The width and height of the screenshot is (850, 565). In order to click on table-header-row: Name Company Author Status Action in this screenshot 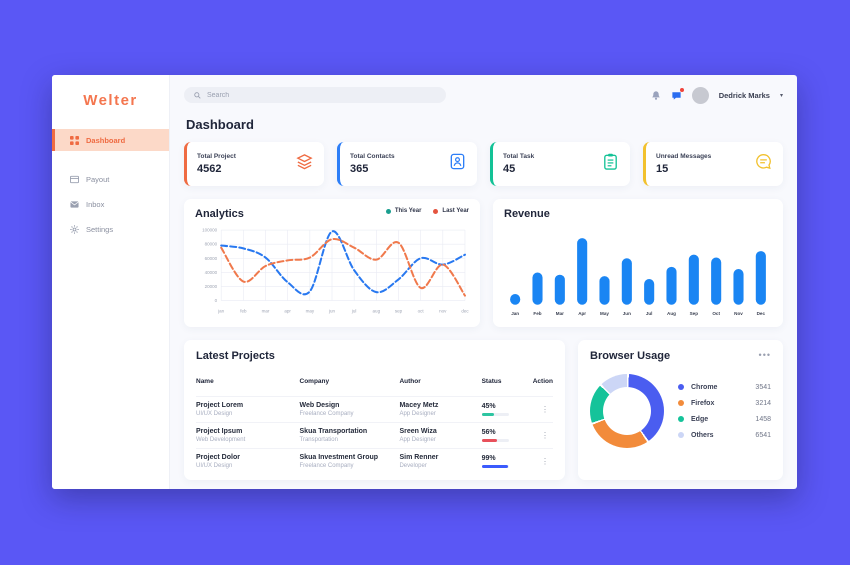, I will do `click(374, 383)`.